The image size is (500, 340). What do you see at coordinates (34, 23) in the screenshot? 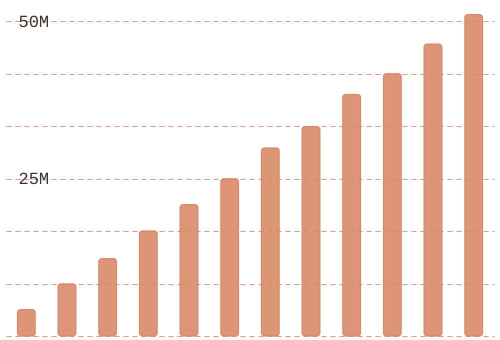
I see `y-tick-label: 50M` at bounding box center [34, 23].